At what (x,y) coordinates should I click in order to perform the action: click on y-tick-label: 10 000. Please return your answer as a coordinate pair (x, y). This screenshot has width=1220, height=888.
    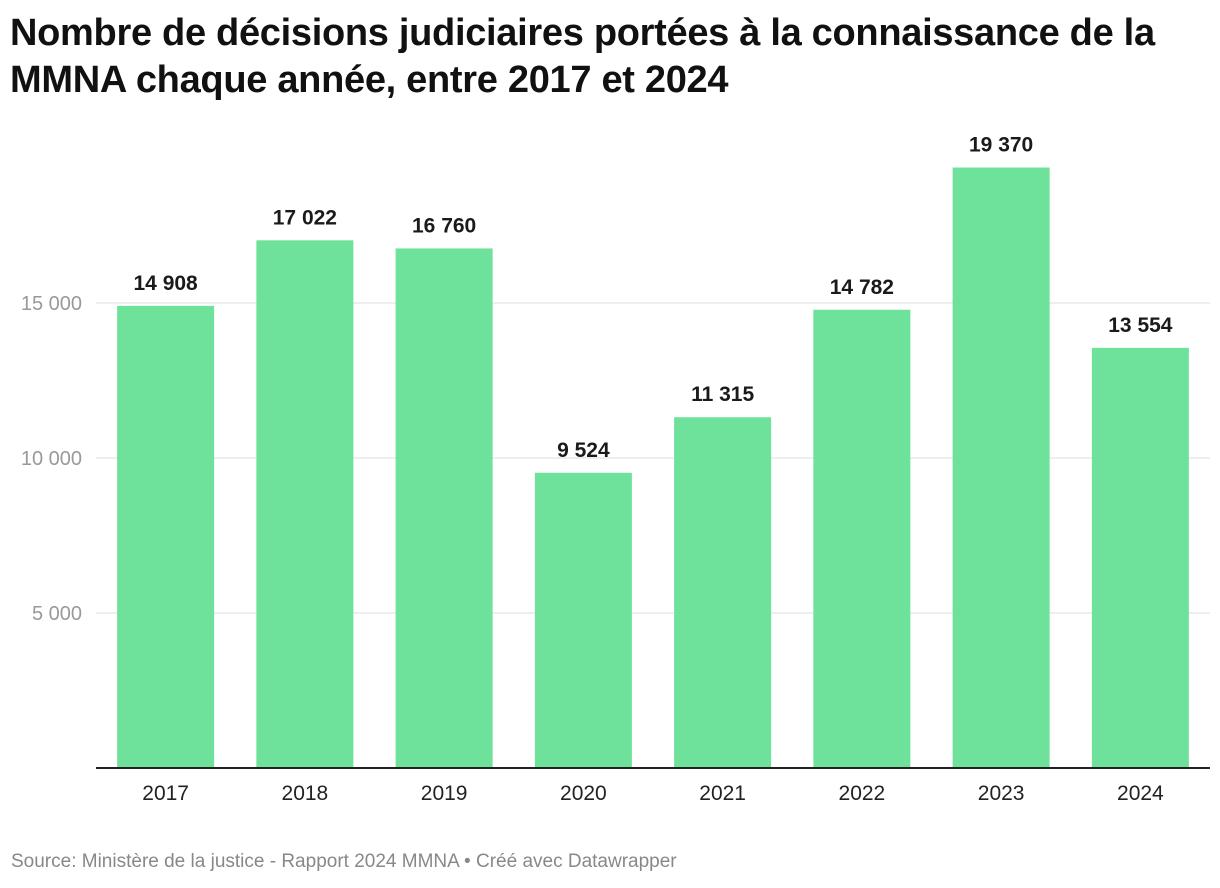
    Looking at the image, I should click on (51, 459).